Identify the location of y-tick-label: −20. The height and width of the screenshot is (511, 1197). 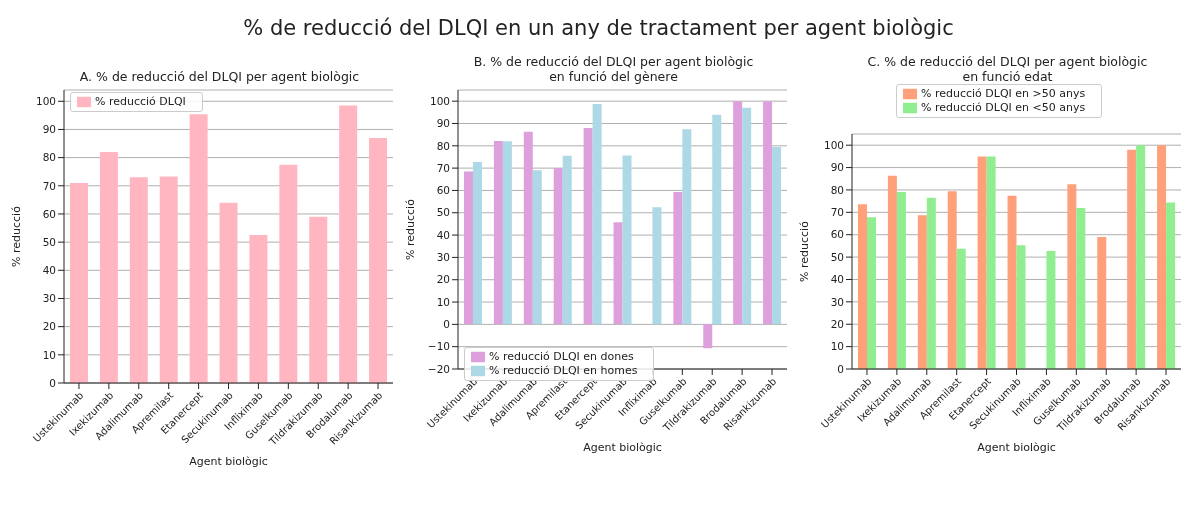
(438, 368).